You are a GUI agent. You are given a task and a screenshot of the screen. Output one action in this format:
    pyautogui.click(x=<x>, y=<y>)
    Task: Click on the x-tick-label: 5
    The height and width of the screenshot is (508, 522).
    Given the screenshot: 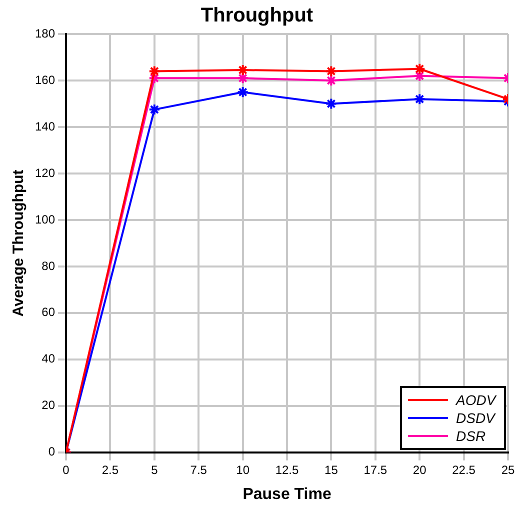 What is the action you would take?
    pyautogui.click(x=154, y=469)
    